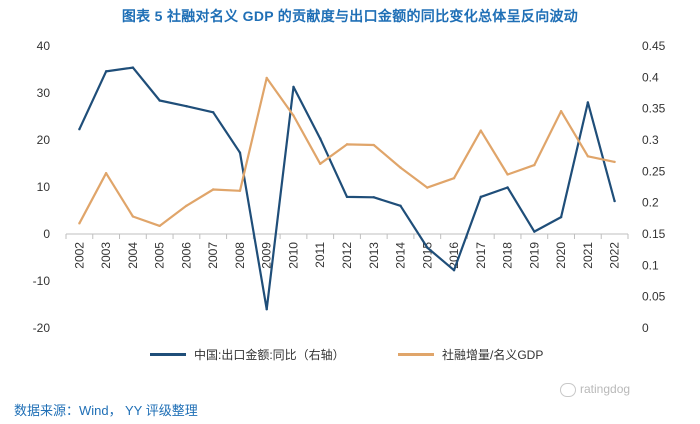  What do you see at coordinates (213, 255) in the screenshot?
I see `x-tick-label: 2007` at bounding box center [213, 255].